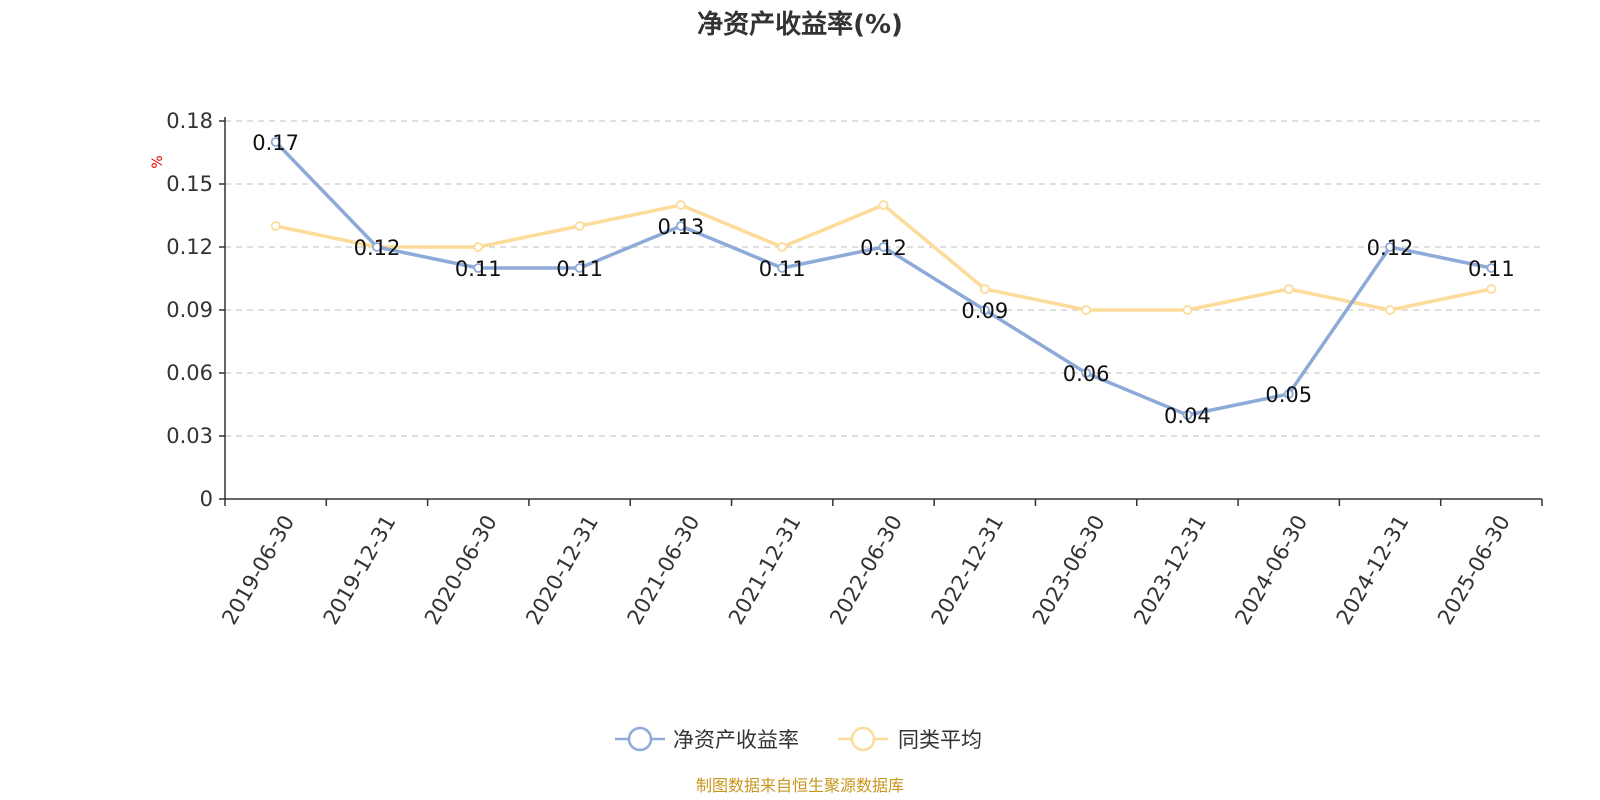  I want to click on x-tick-label: 2021-12-31, so click(765, 570).